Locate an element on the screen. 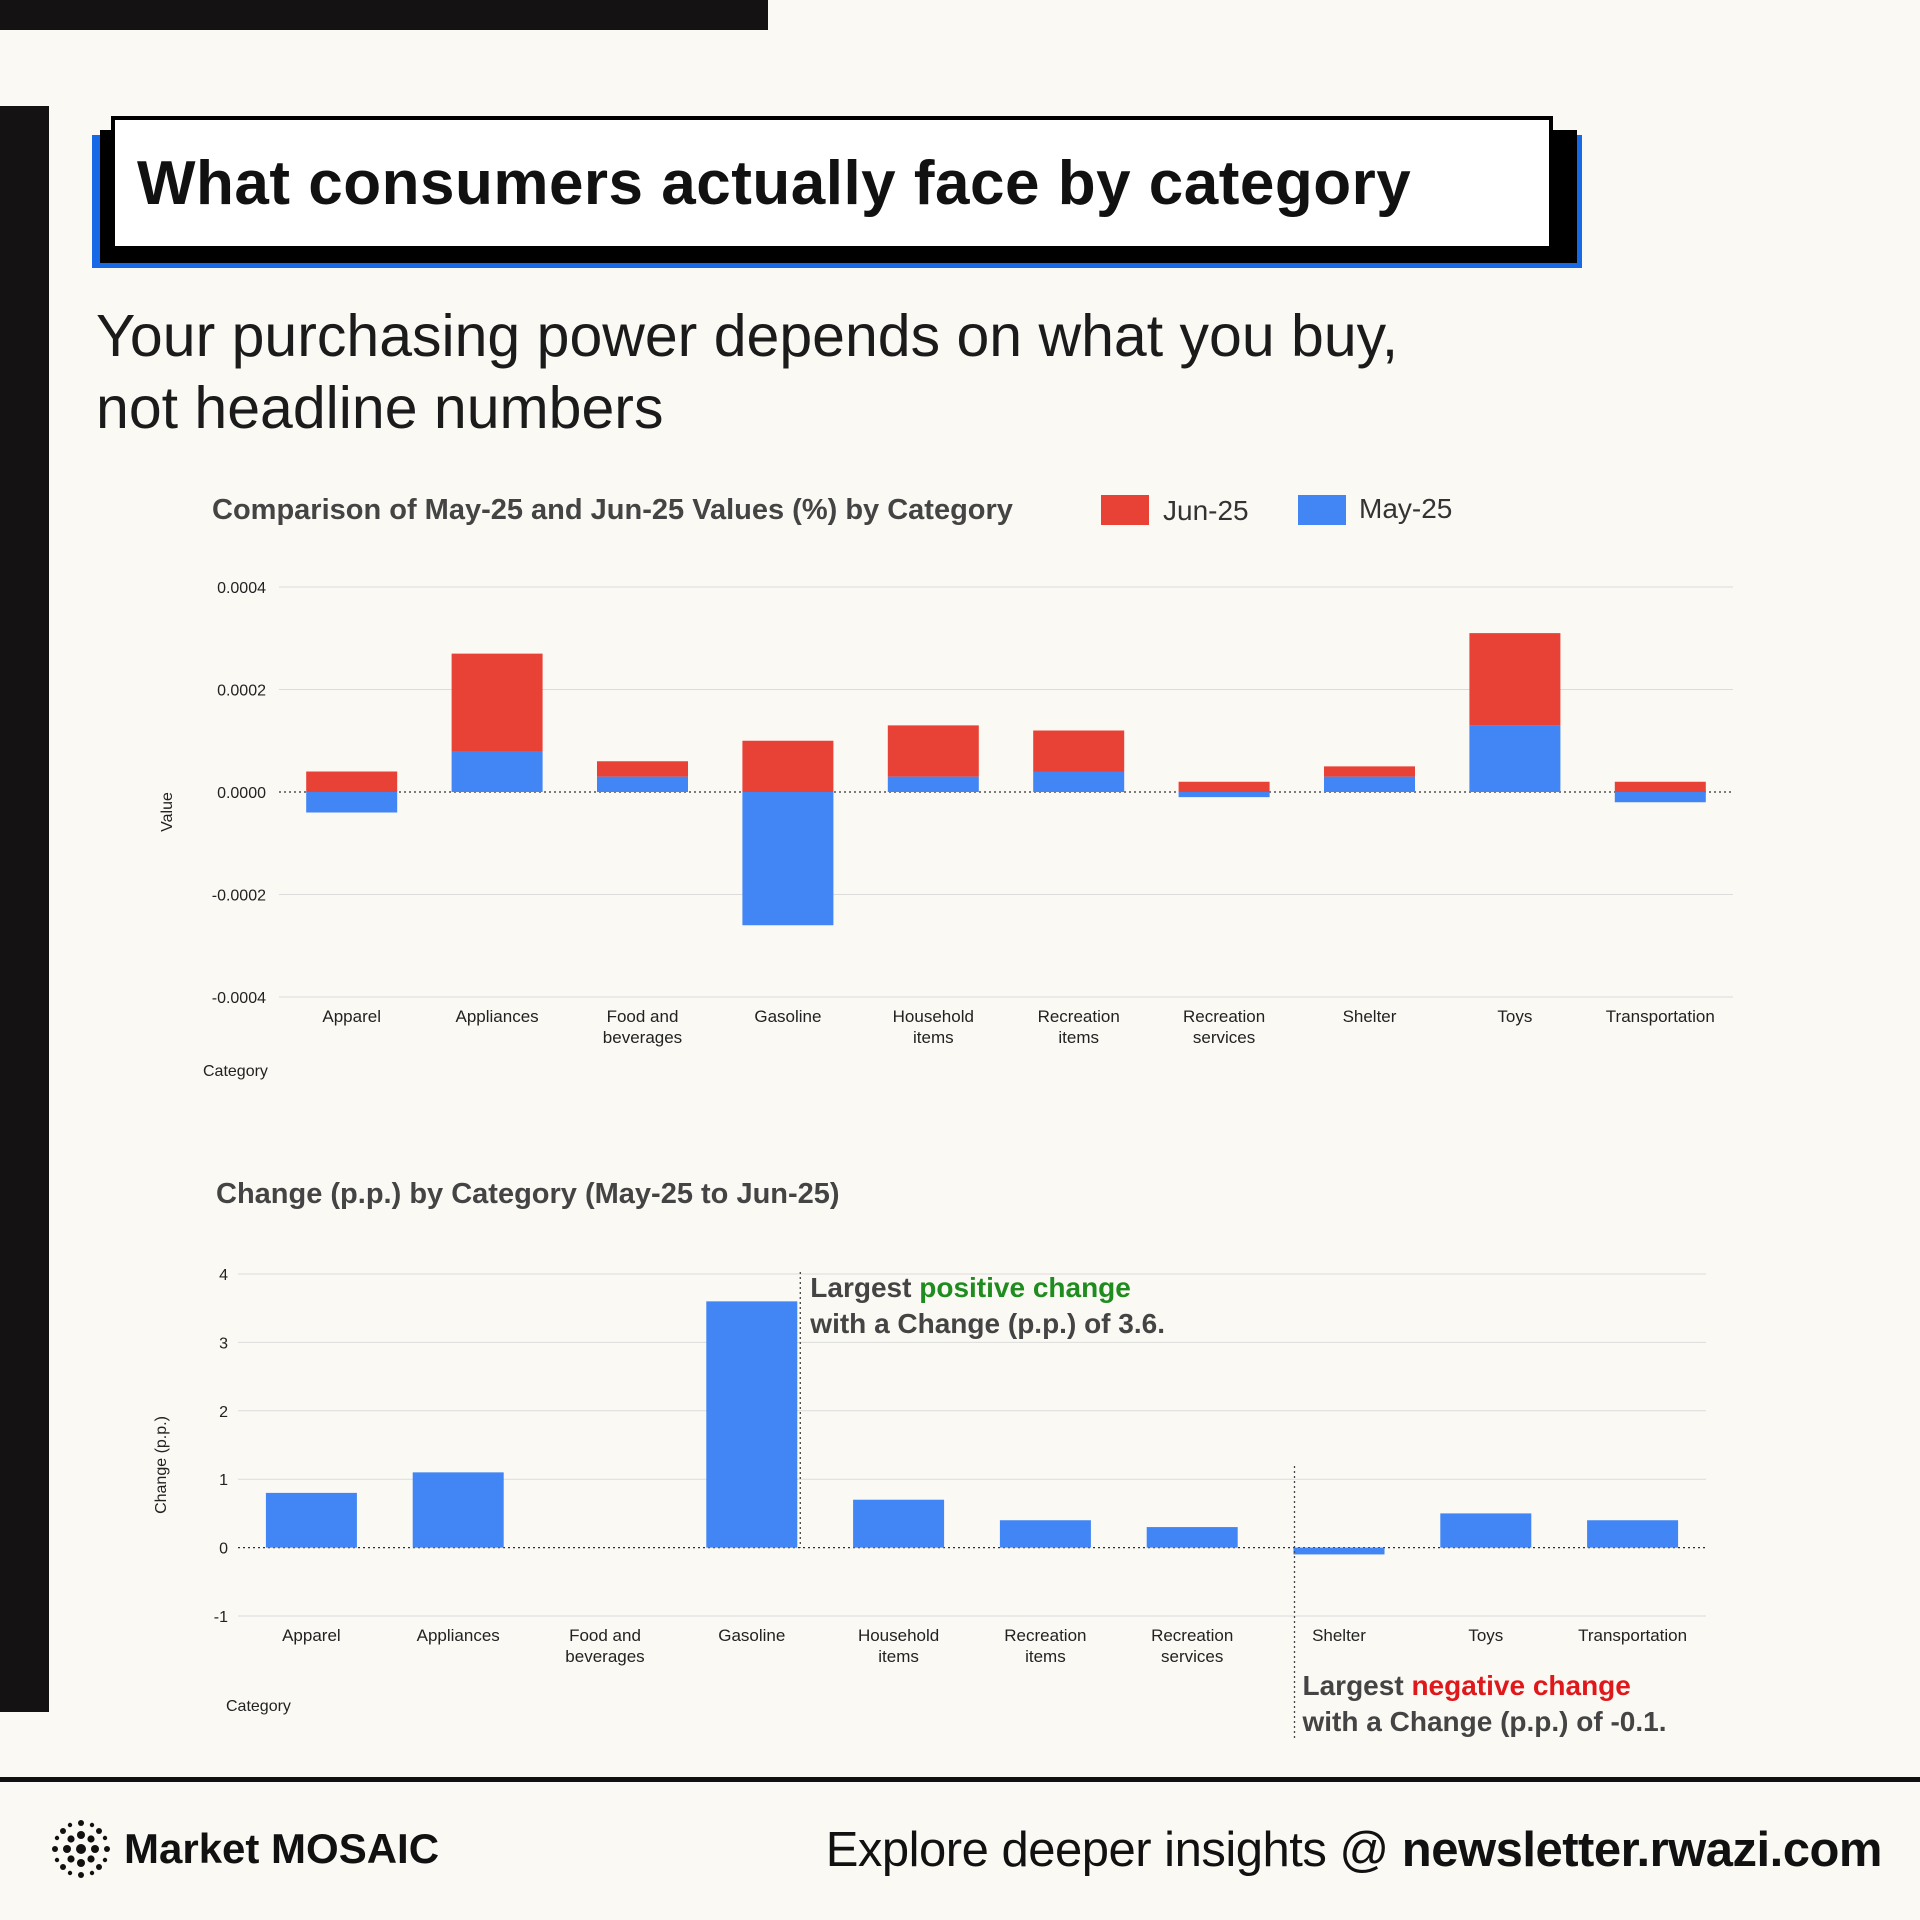  negative-annotation-pre: Largest is located at coordinates (1357, 1685).